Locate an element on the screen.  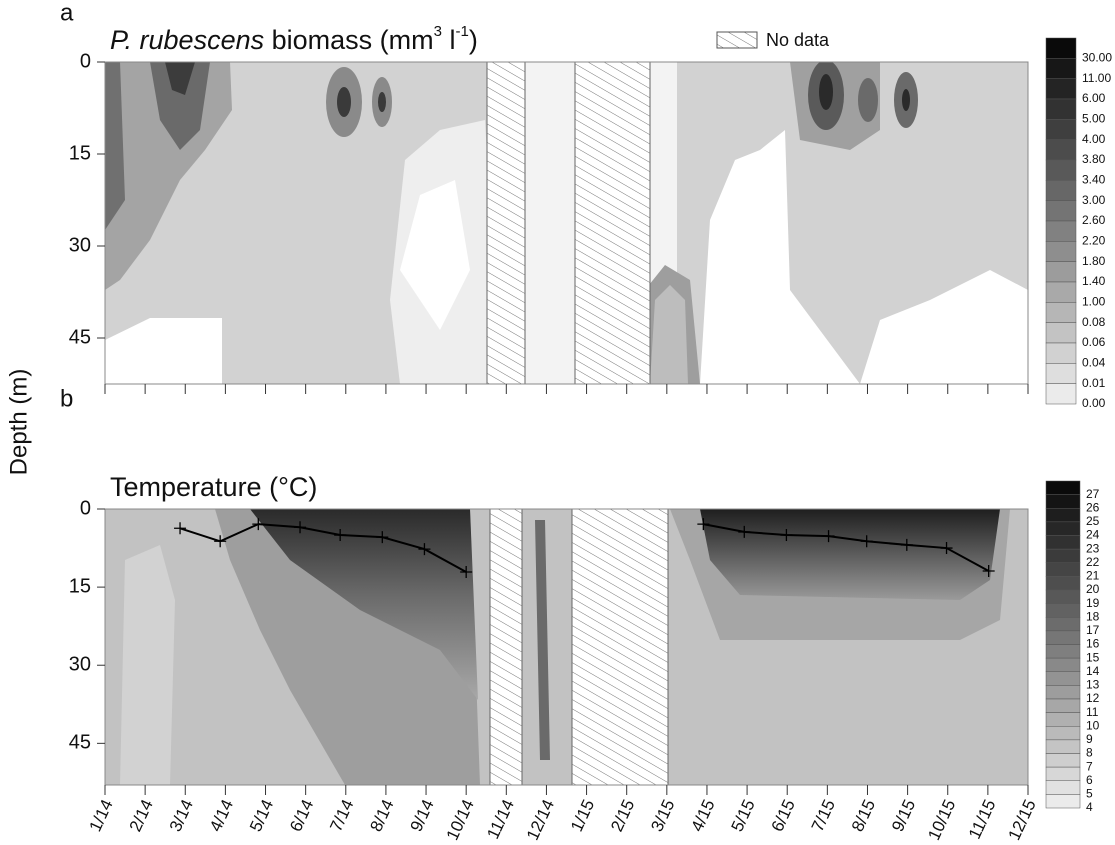
colorbar-label: 3.40 is located at coordinates (1094, 180).